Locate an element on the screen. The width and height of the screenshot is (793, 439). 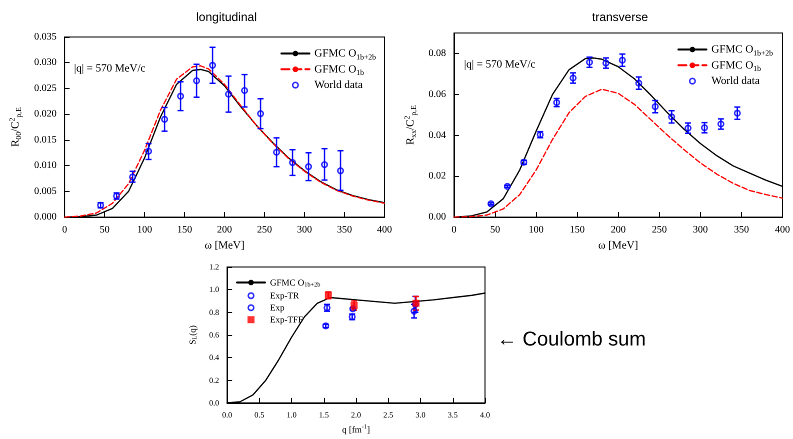
x-tick-label: 0.5 is located at coordinates (259, 415).